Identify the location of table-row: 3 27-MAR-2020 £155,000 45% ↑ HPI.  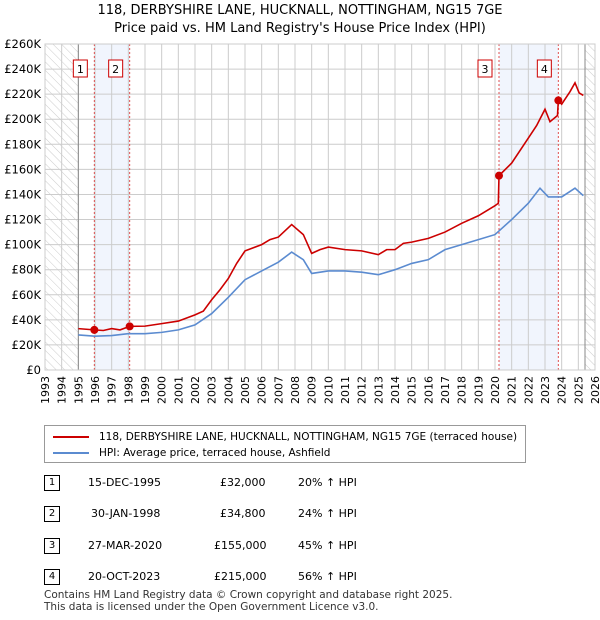
(244, 545).